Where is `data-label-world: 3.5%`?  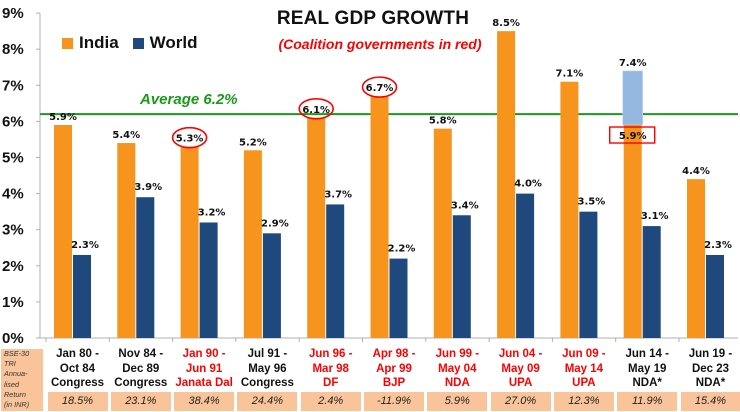
data-label-world: 3.5% is located at coordinates (592, 202).